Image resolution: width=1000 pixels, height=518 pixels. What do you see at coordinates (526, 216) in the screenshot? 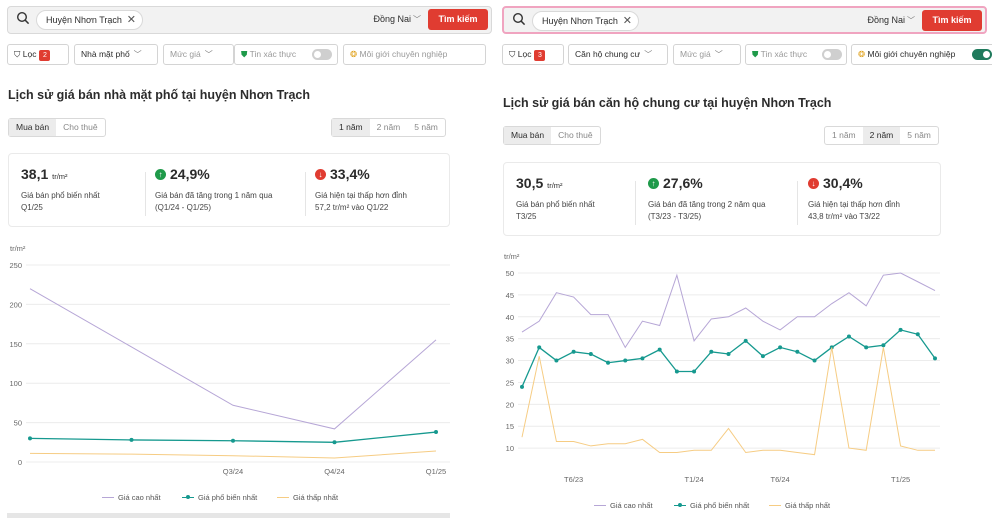
I see `stat-sub: T3/25` at bounding box center [526, 216].